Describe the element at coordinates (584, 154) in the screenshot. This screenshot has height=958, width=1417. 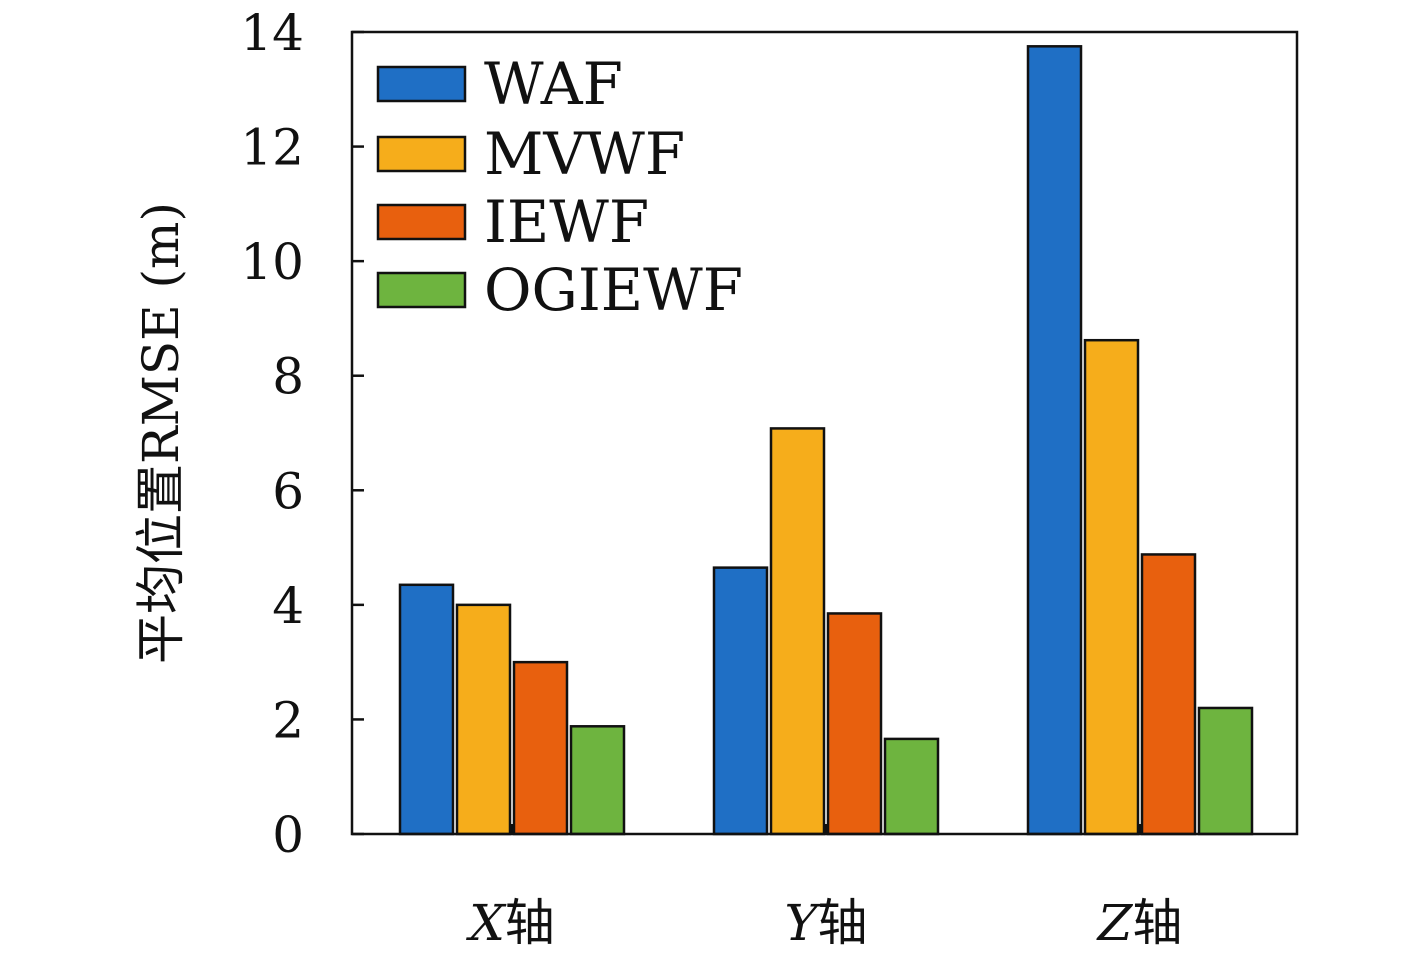
I see `legend-label-mvwf: MVWF` at that location.